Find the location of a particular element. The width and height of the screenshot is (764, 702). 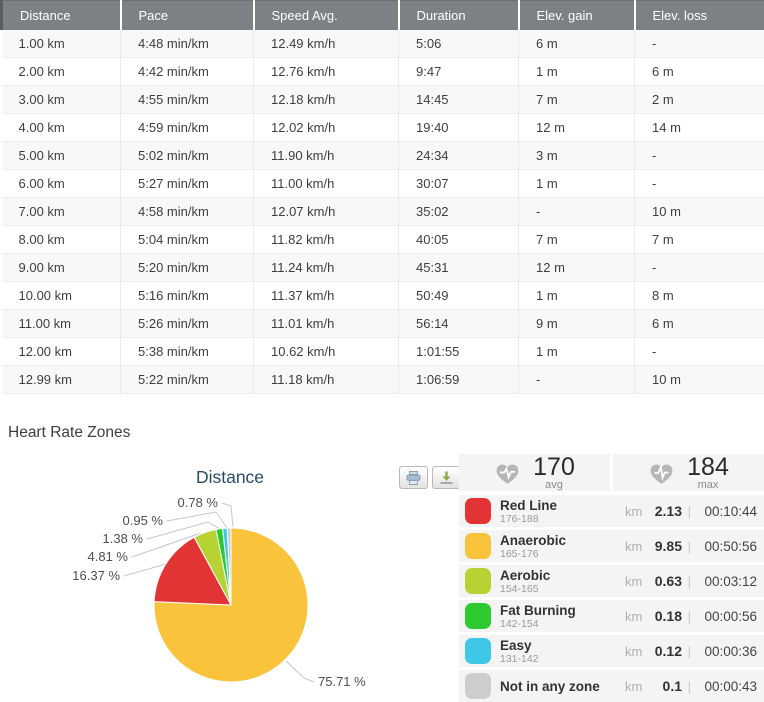

pie-label: 75.71 % is located at coordinates (342, 681).